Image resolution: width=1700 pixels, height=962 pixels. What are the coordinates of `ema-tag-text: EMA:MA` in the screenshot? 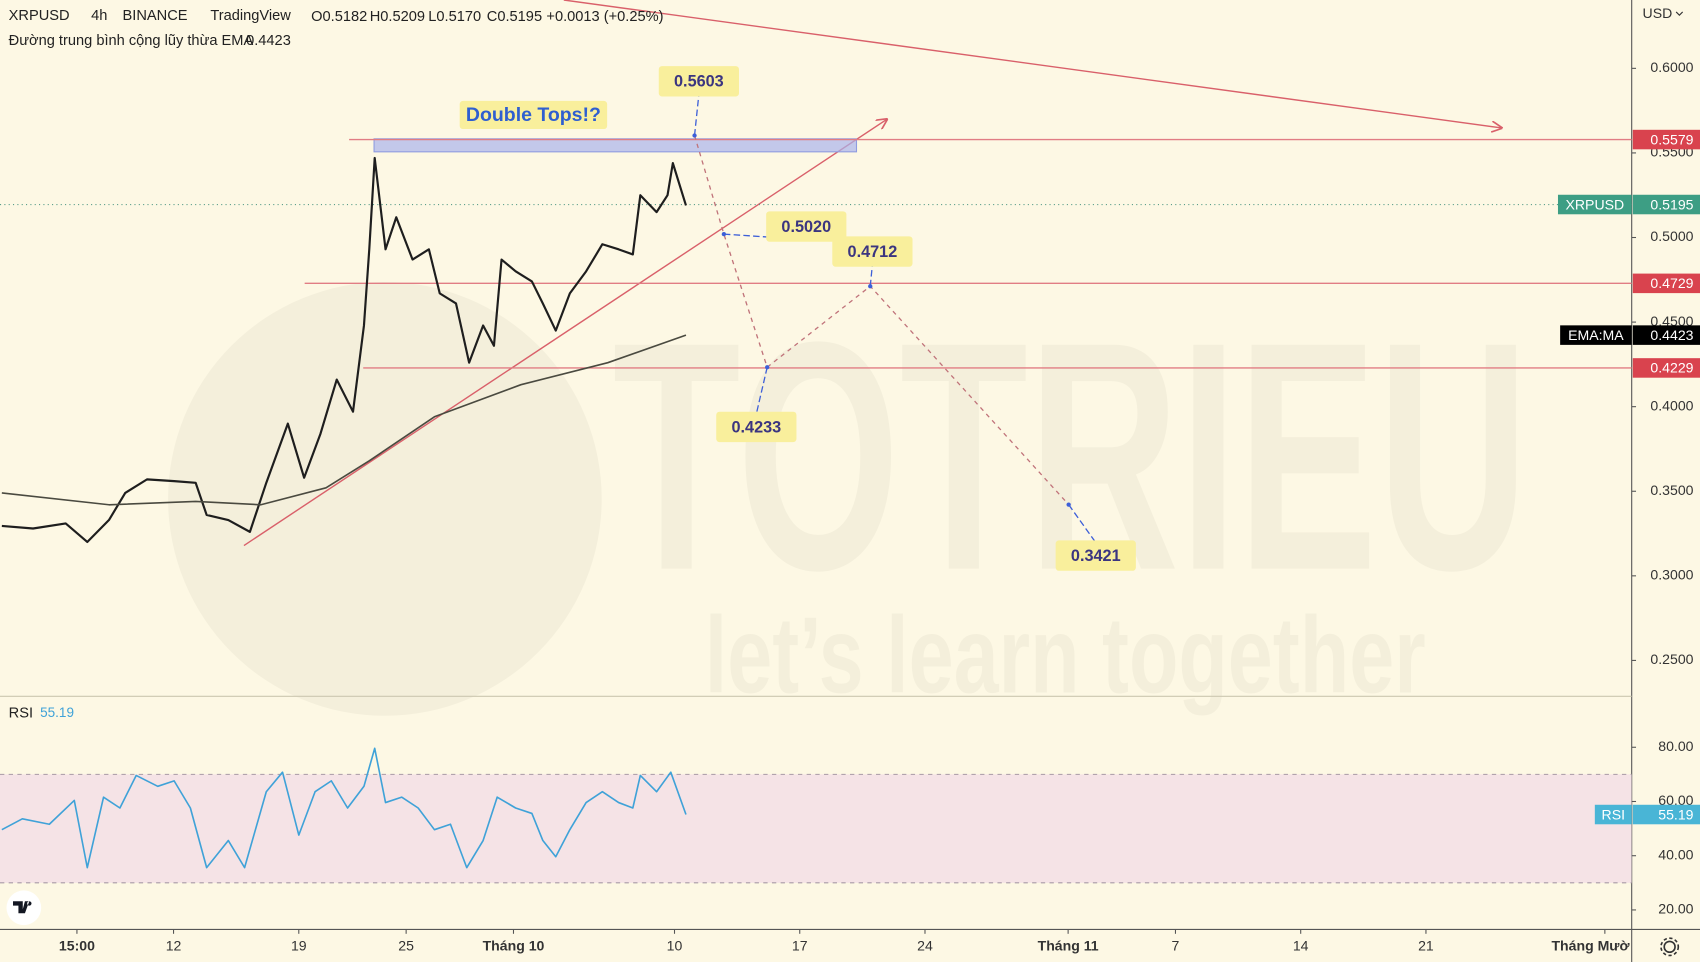 It's located at (1596, 335).